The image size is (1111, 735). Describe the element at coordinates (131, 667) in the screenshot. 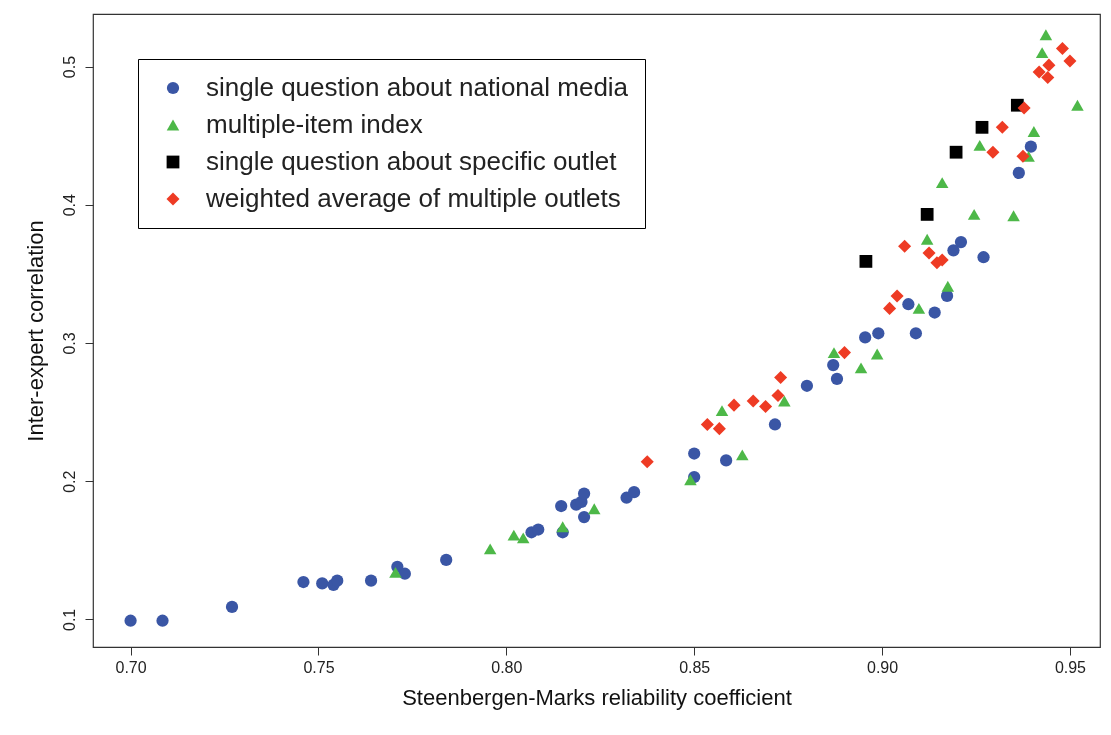

I see `x-tick-label: 0.70` at that location.